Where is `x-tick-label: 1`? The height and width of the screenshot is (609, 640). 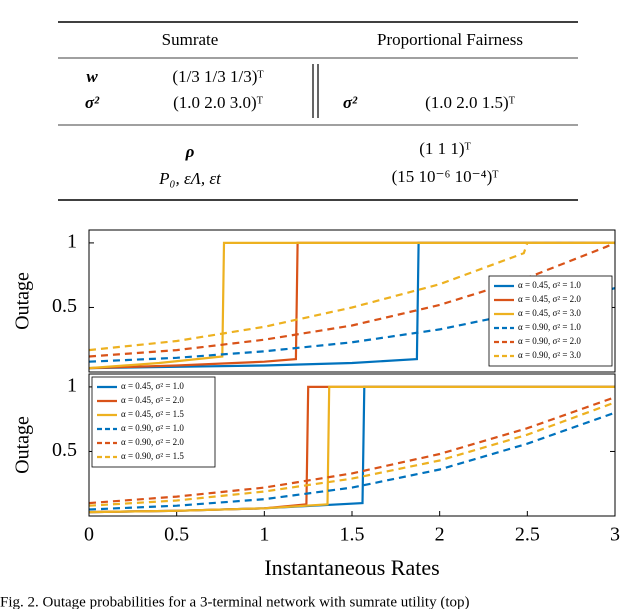
x-tick-label: 1 is located at coordinates (264, 535).